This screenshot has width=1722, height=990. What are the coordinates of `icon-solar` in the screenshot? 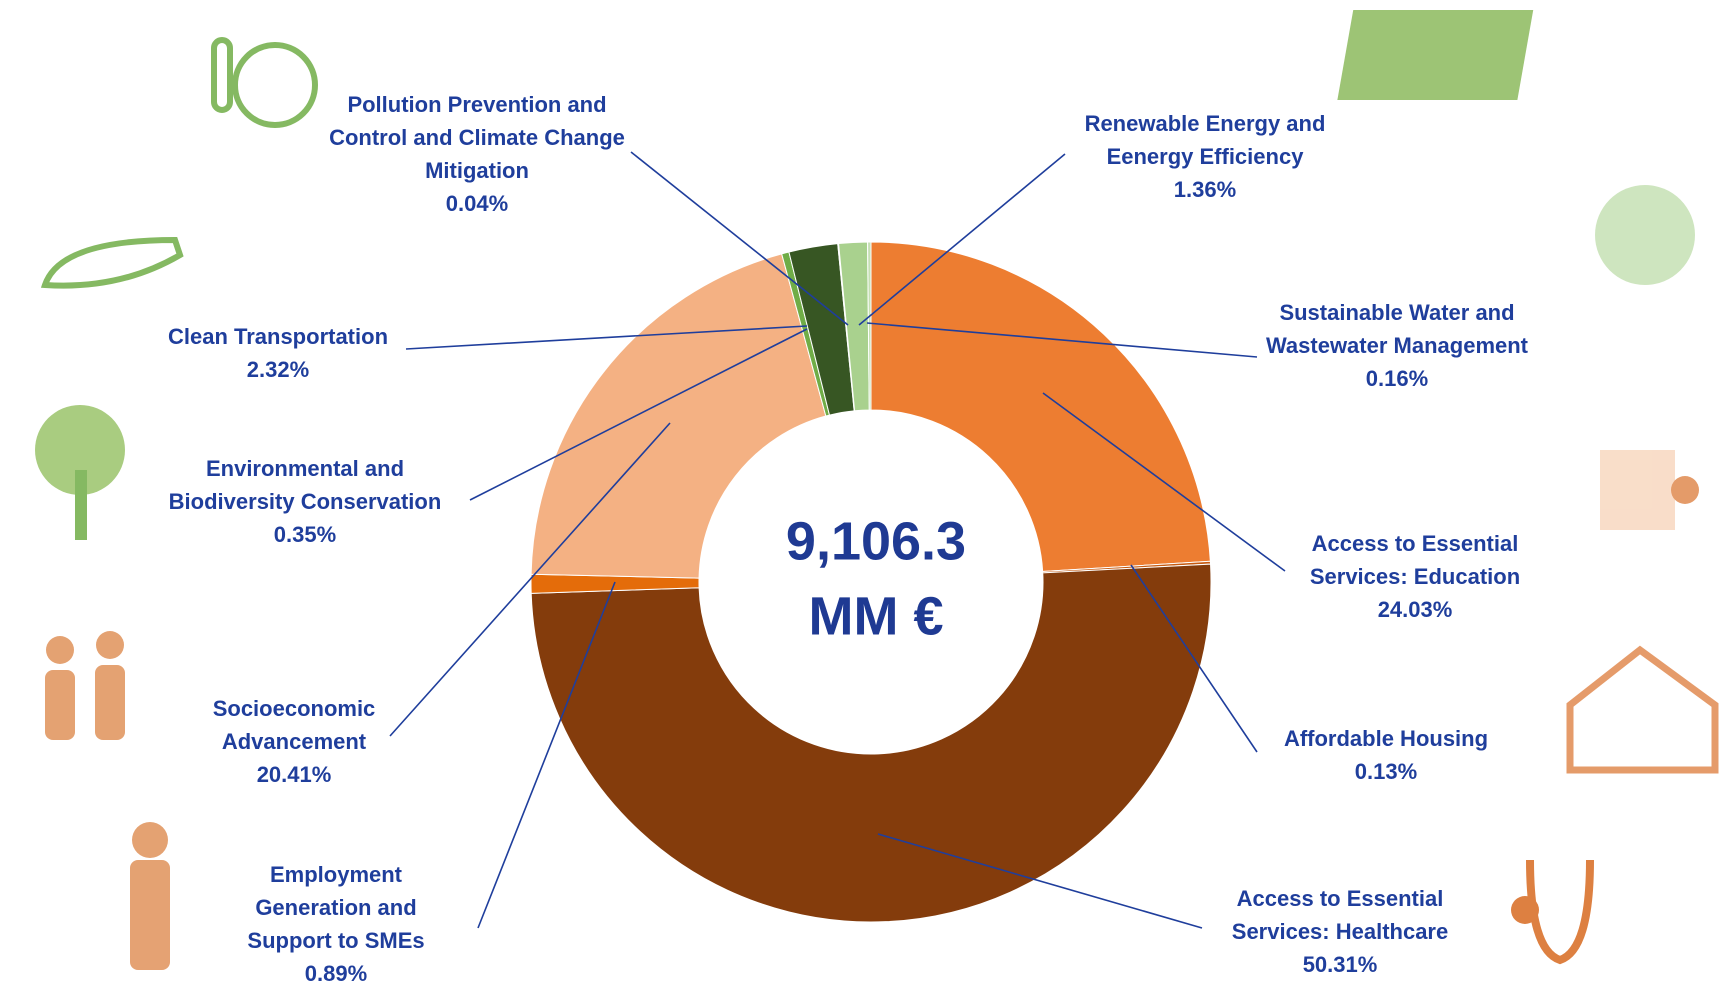 It's located at (1435, 55).